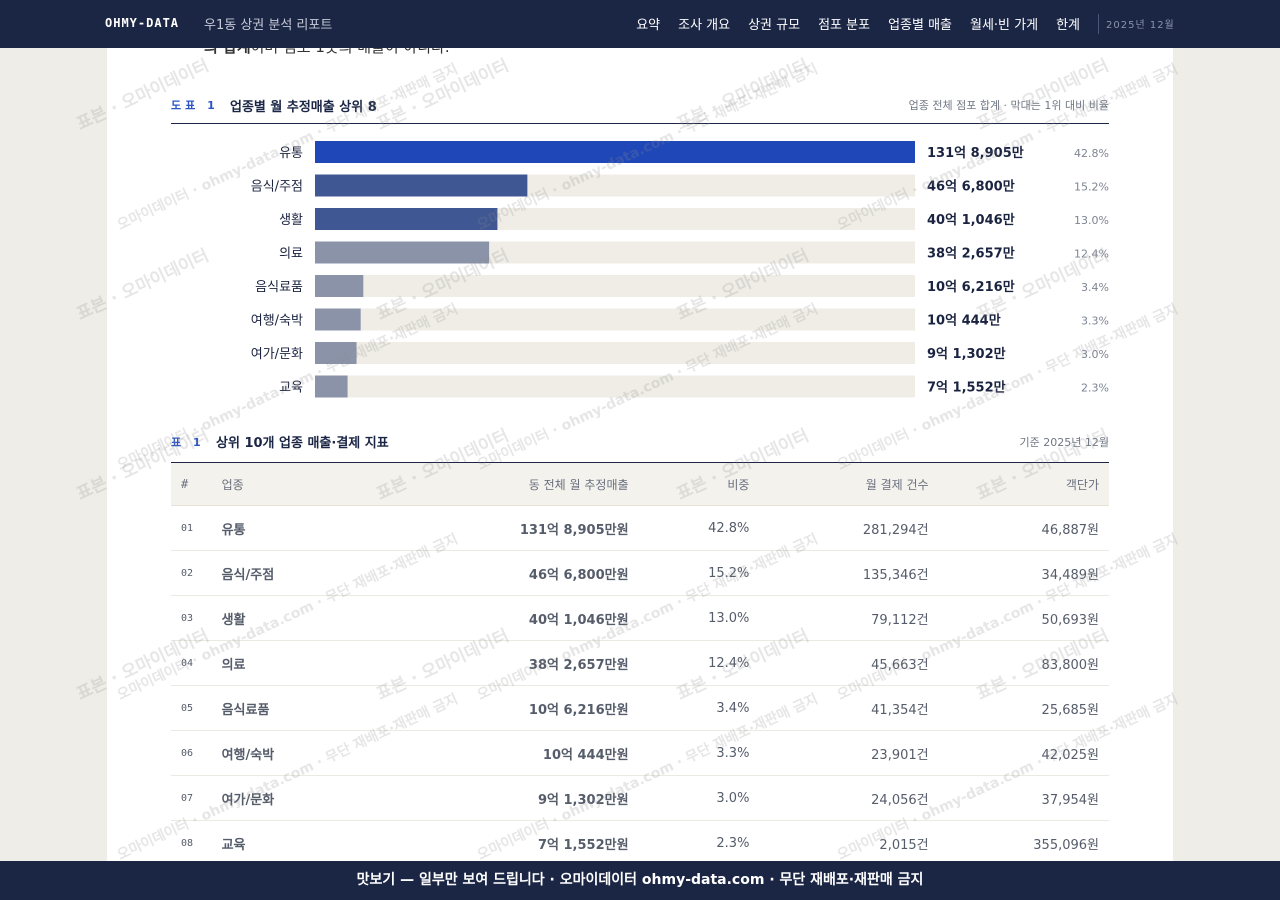  What do you see at coordinates (196, 840) in the screenshot?
I see `row-no: 08` at bounding box center [196, 840].